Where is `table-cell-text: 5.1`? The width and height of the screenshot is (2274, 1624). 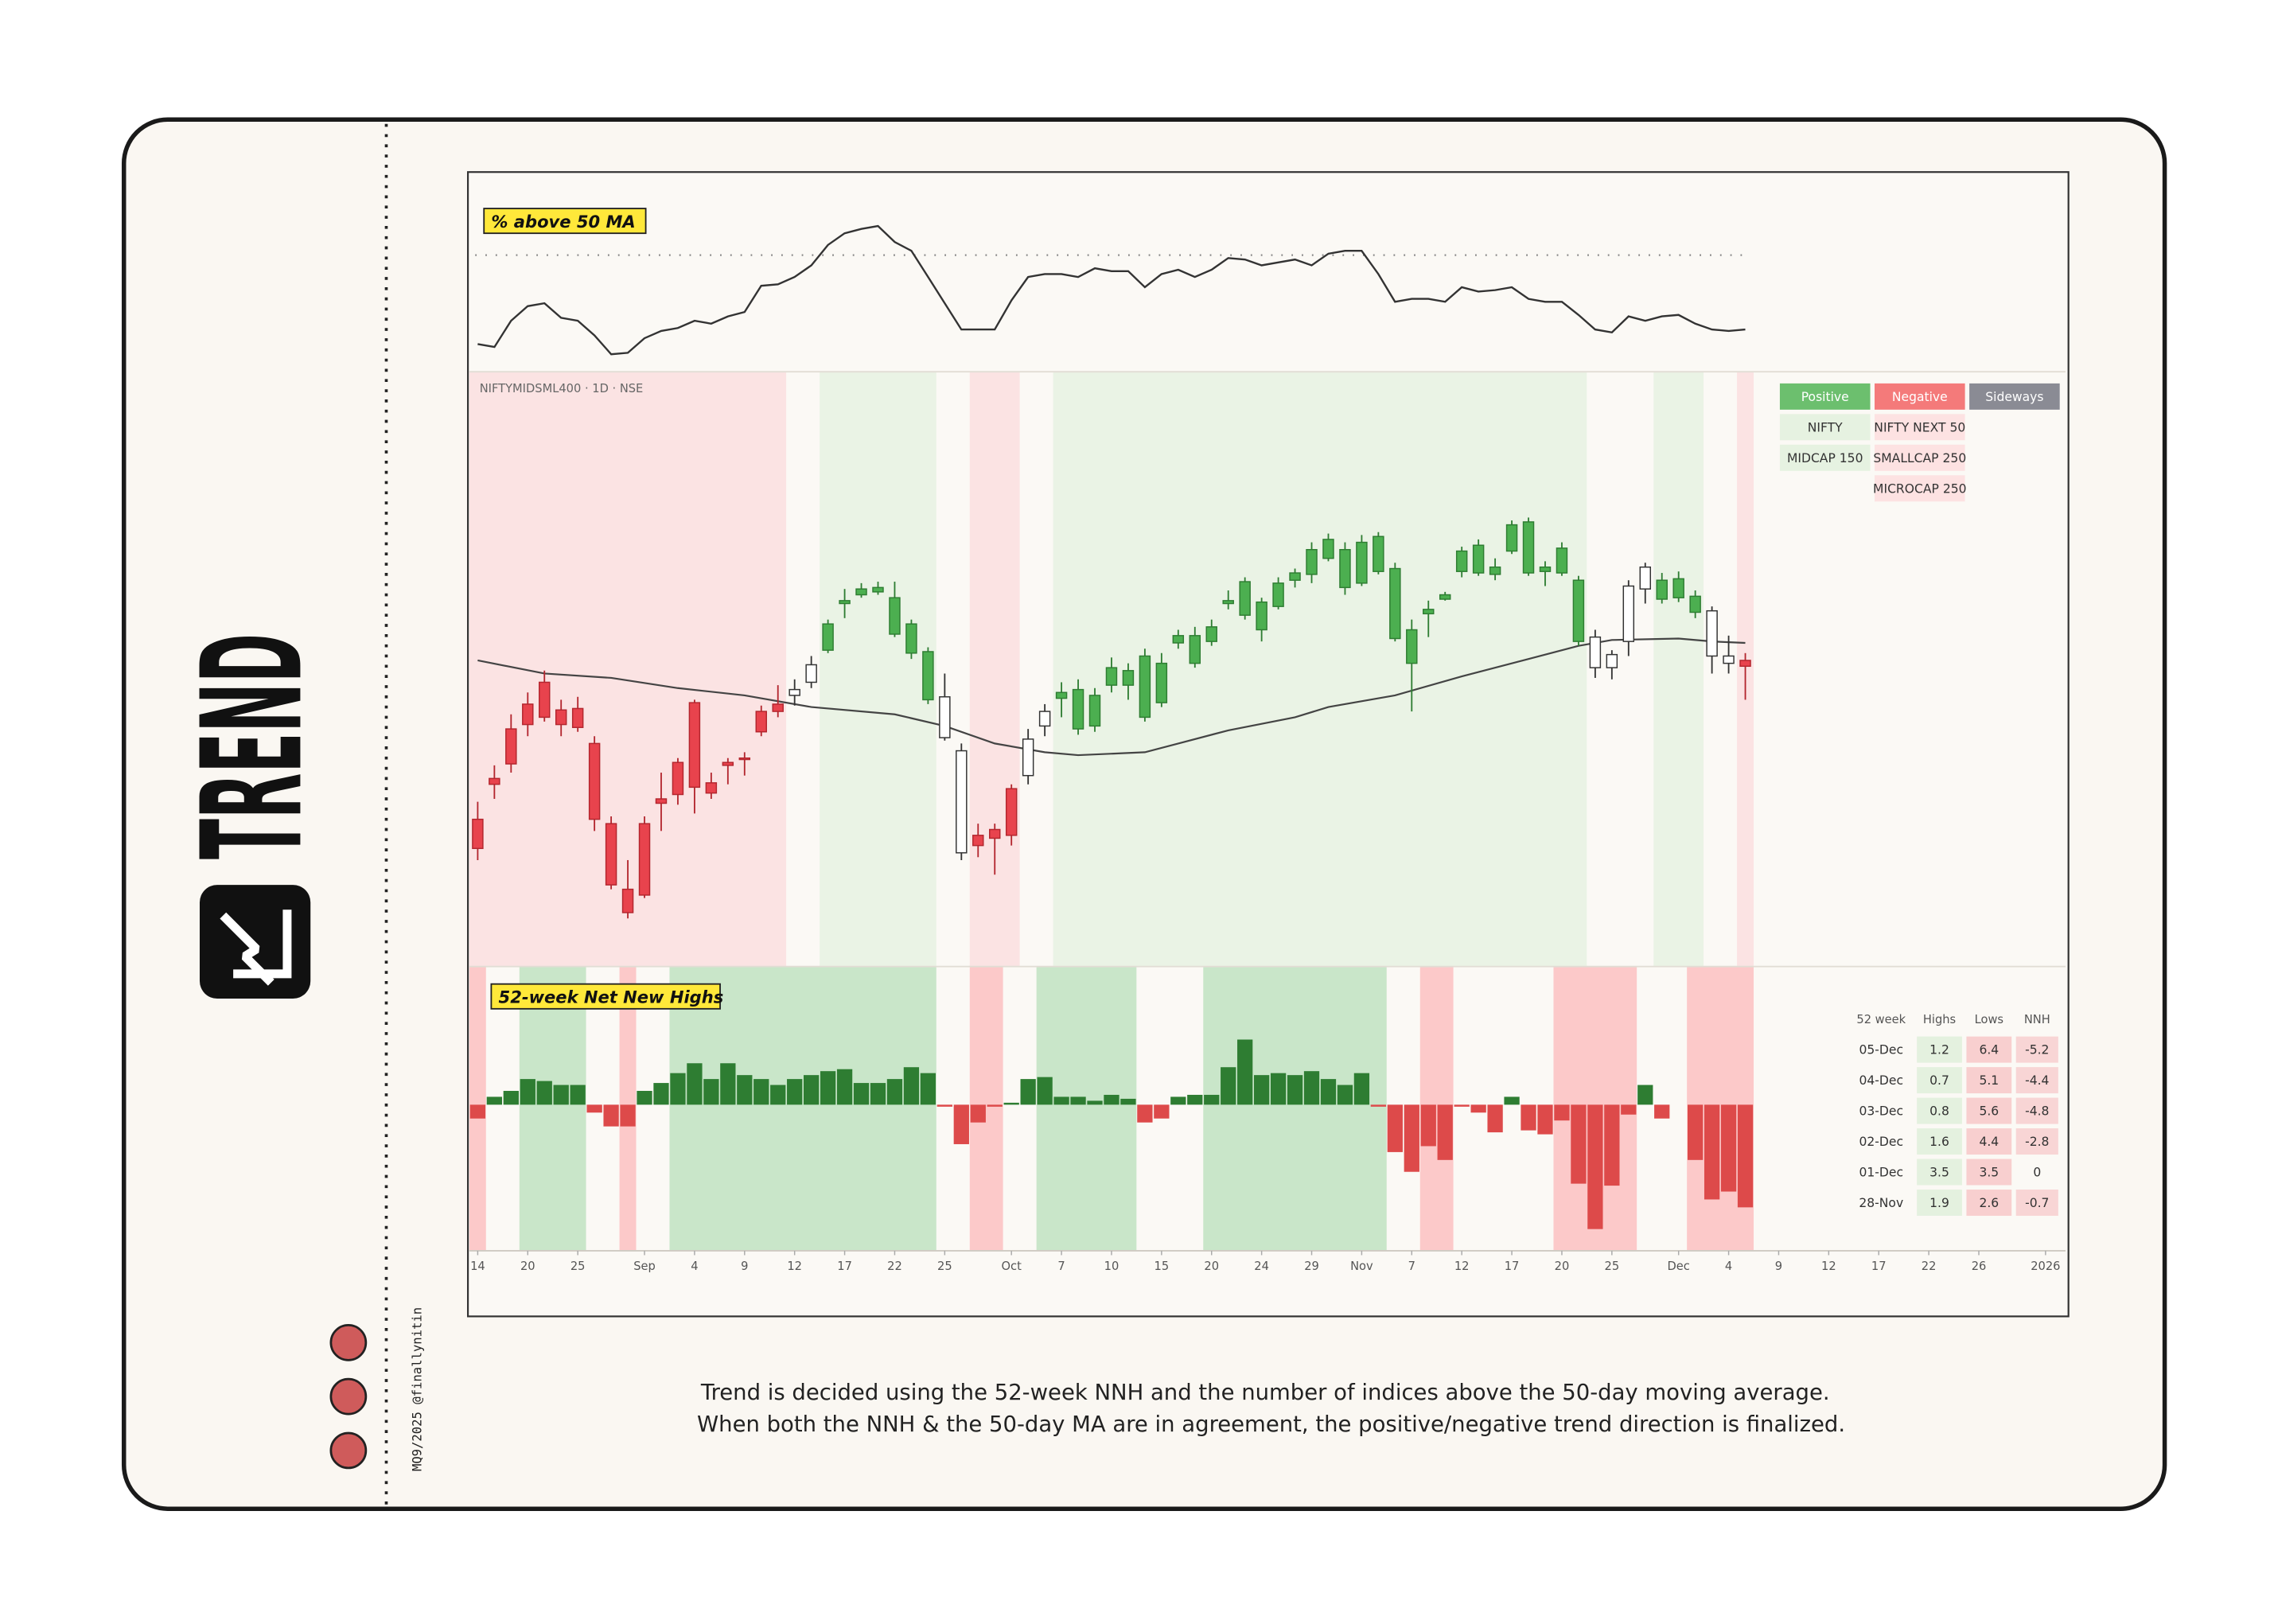 table-cell-text: 5.1 is located at coordinates (1989, 1080).